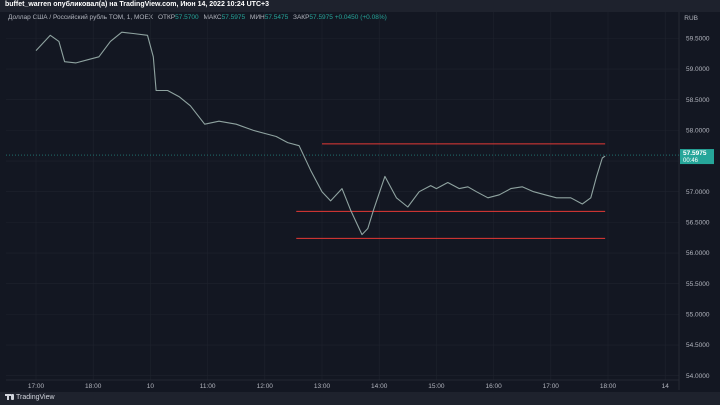 The width and height of the screenshot is (720, 405). Describe the element at coordinates (321, 17) in the screenshot. I see `close-value: 57.5975` at that location.